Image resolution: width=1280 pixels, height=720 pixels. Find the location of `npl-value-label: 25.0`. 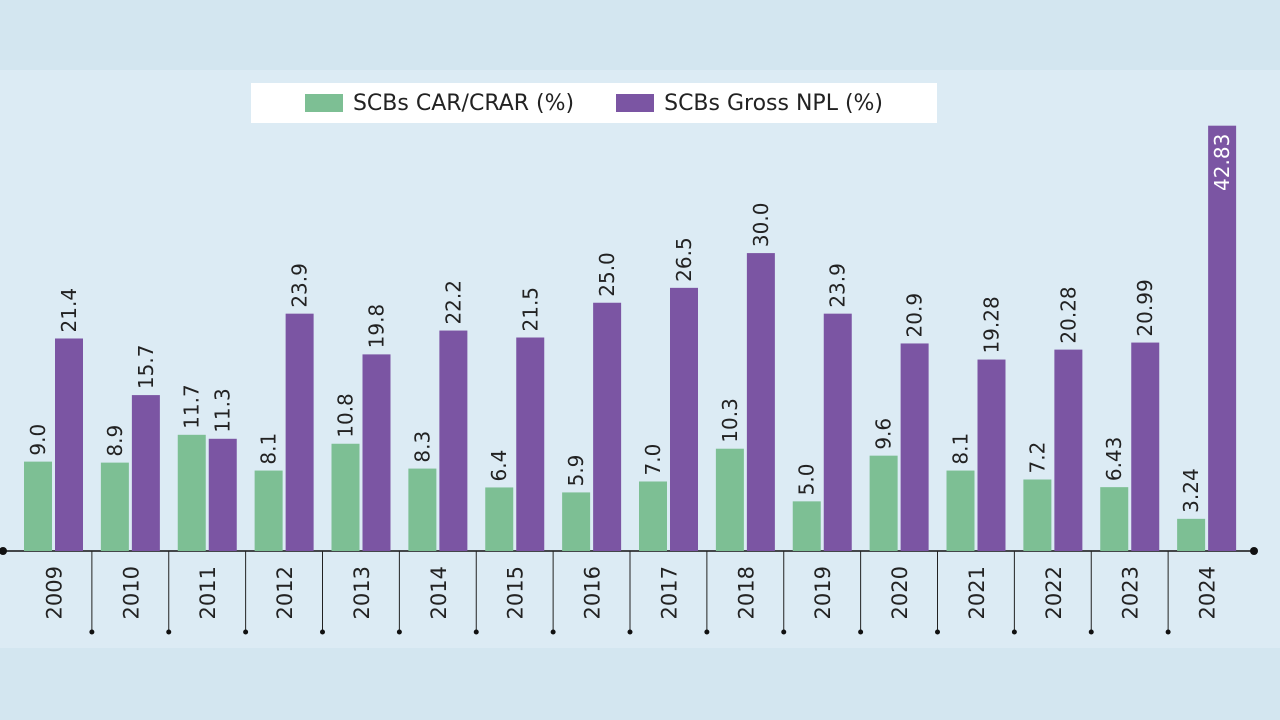

npl-value-label: 25.0 is located at coordinates (607, 274).